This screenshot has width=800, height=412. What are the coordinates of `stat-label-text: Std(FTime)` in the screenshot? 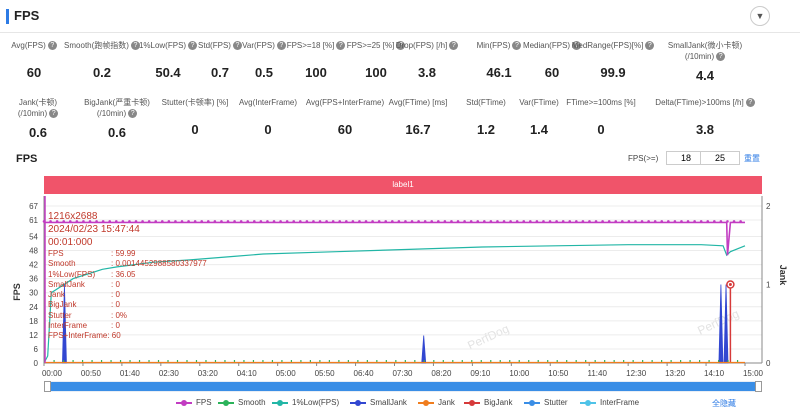 It's located at (486, 102).